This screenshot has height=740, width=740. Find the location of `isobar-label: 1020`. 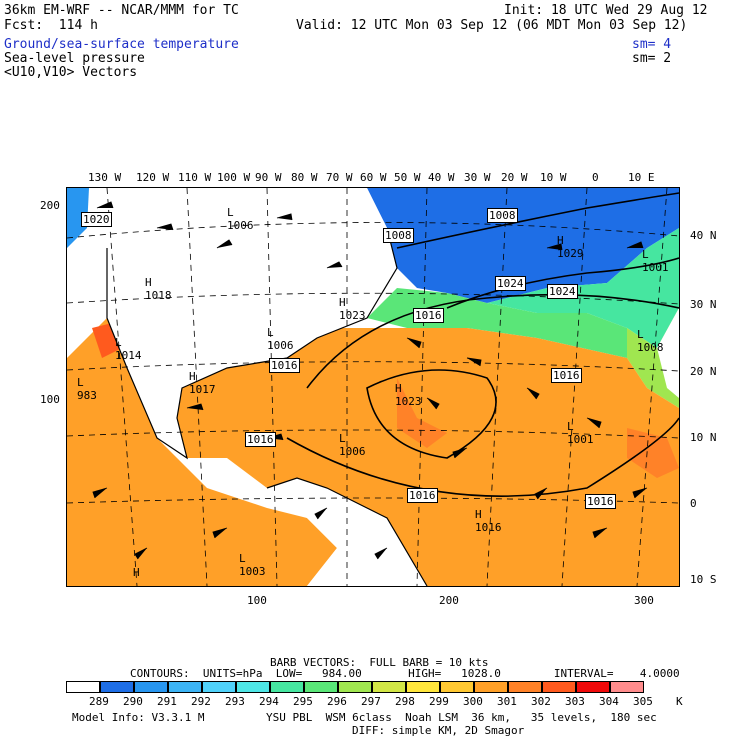

isobar-label: 1020 is located at coordinates (96, 219).